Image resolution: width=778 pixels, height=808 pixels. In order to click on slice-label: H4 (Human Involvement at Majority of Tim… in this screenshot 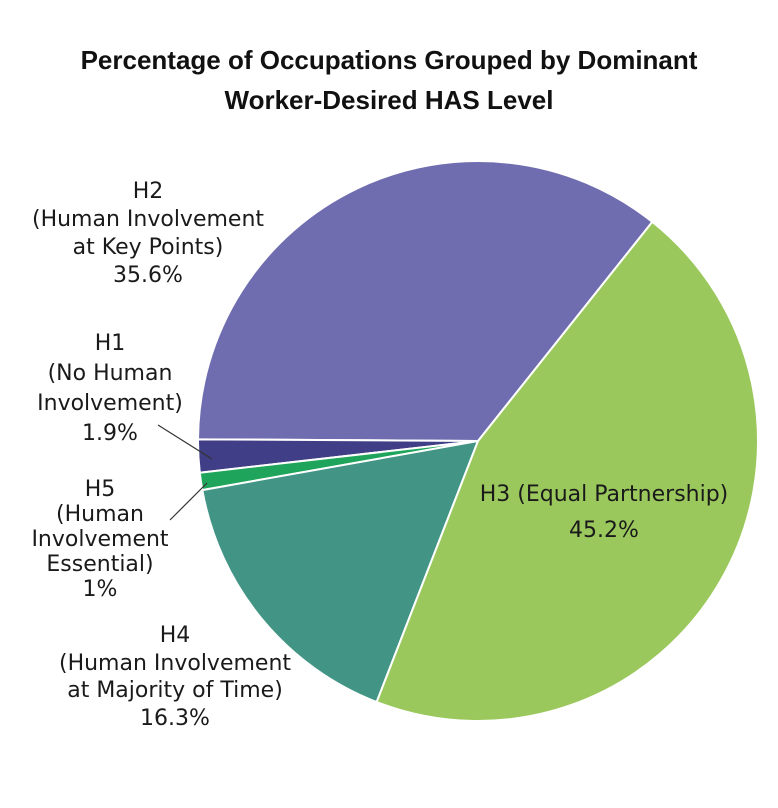, I will do `click(175, 677)`.